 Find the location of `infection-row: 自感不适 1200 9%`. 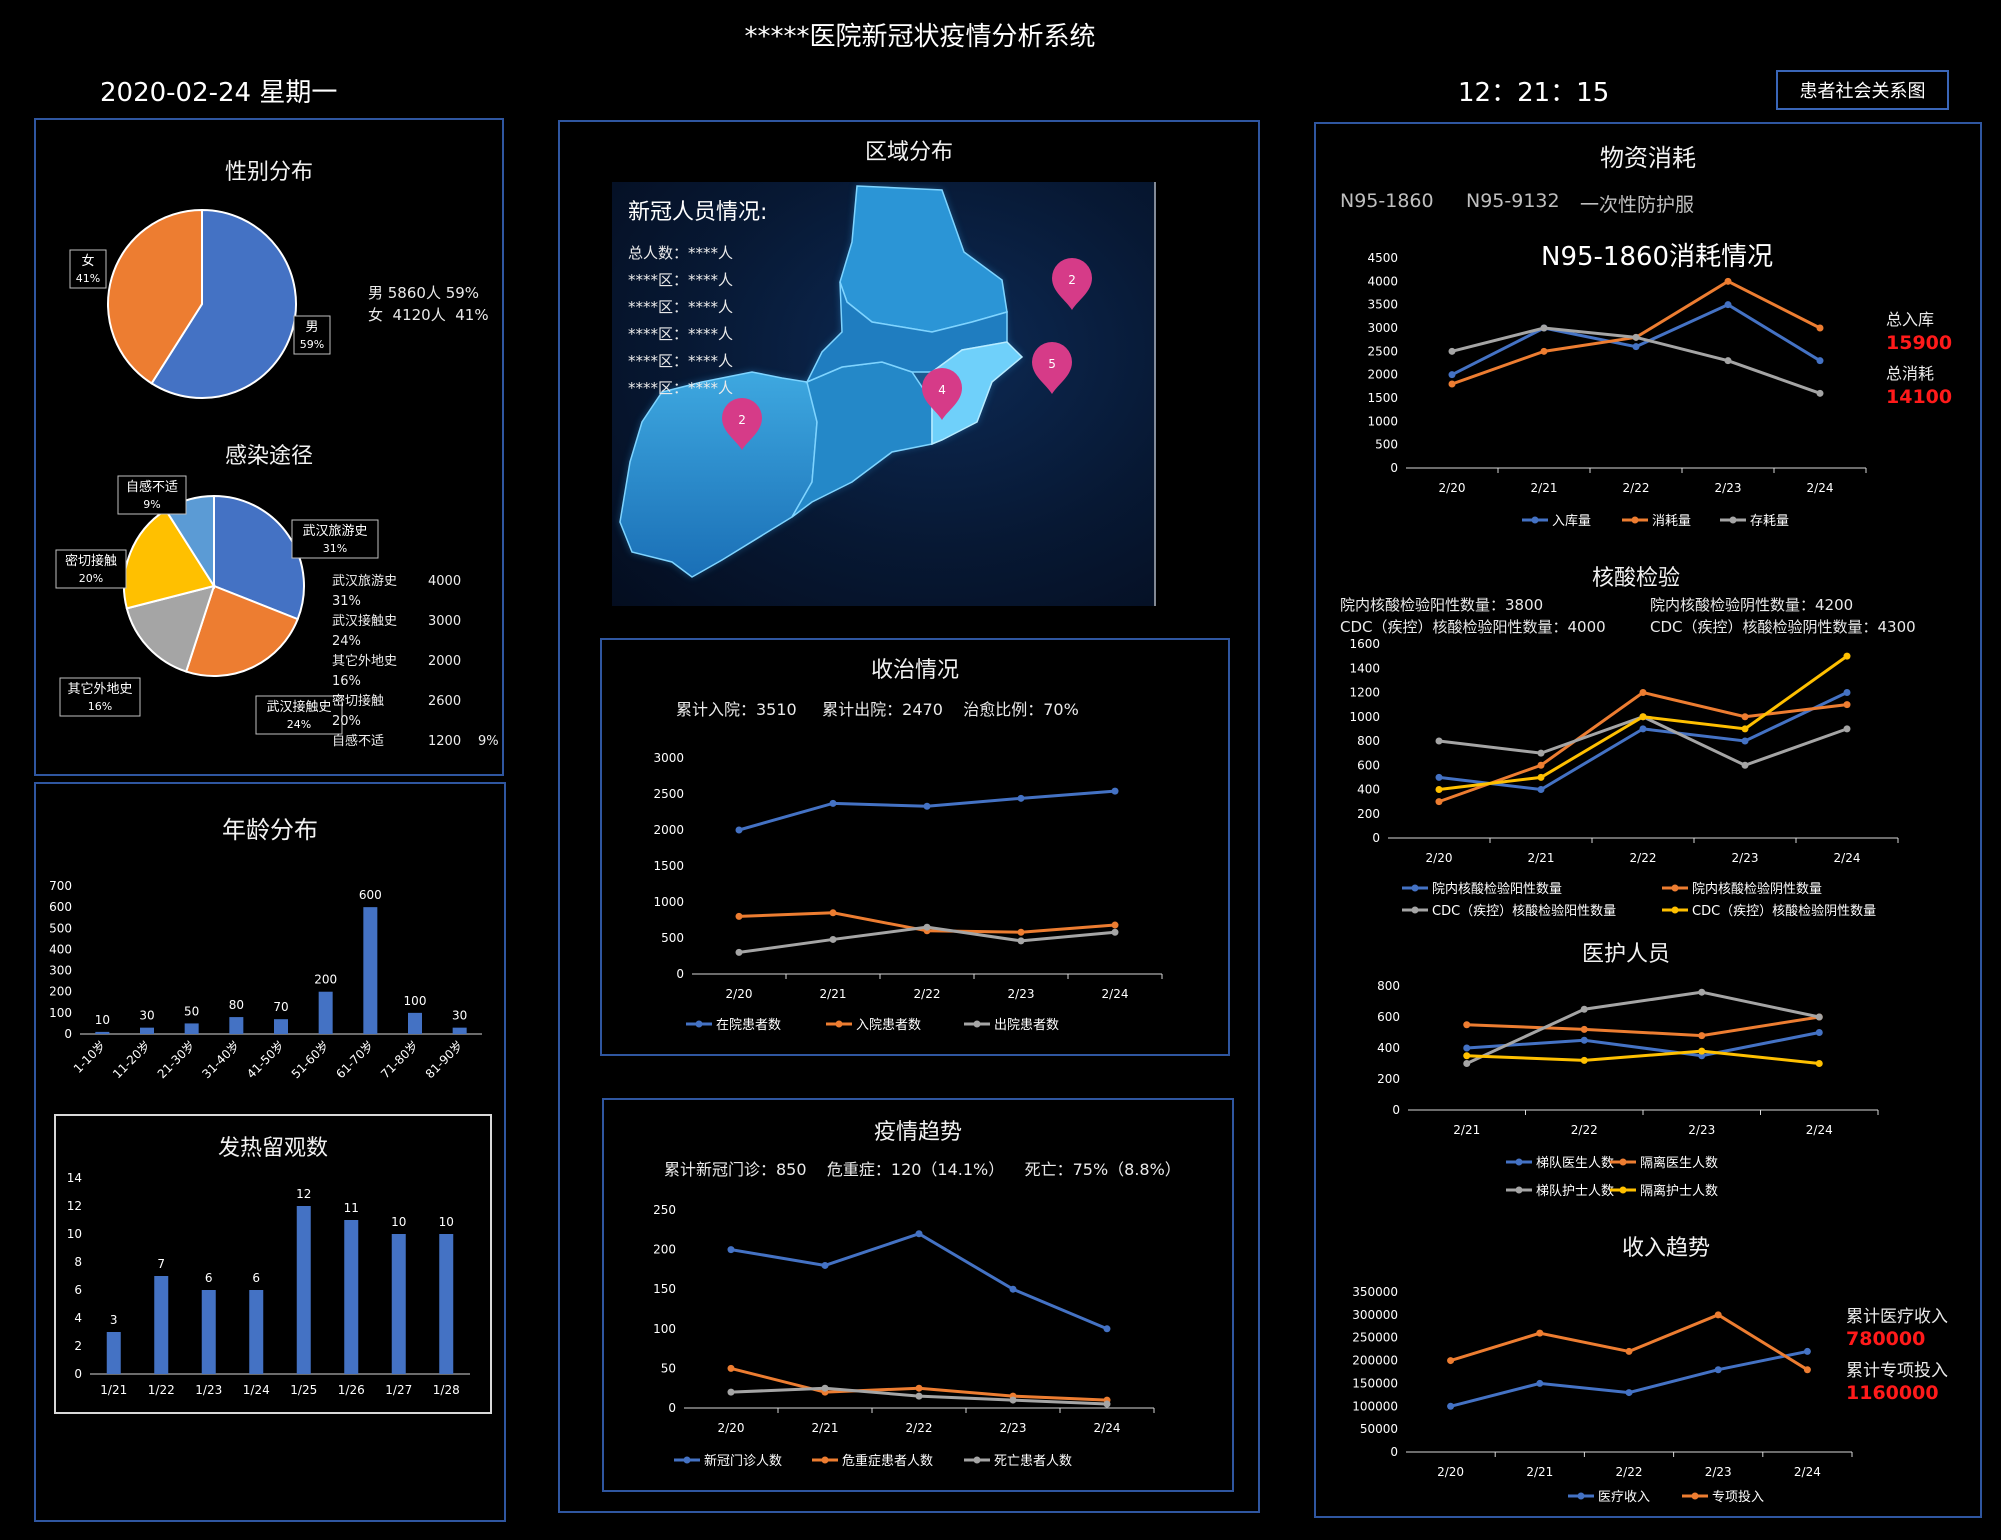

infection-row: 自感不适 1200 9% is located at coordinates (415, 741).